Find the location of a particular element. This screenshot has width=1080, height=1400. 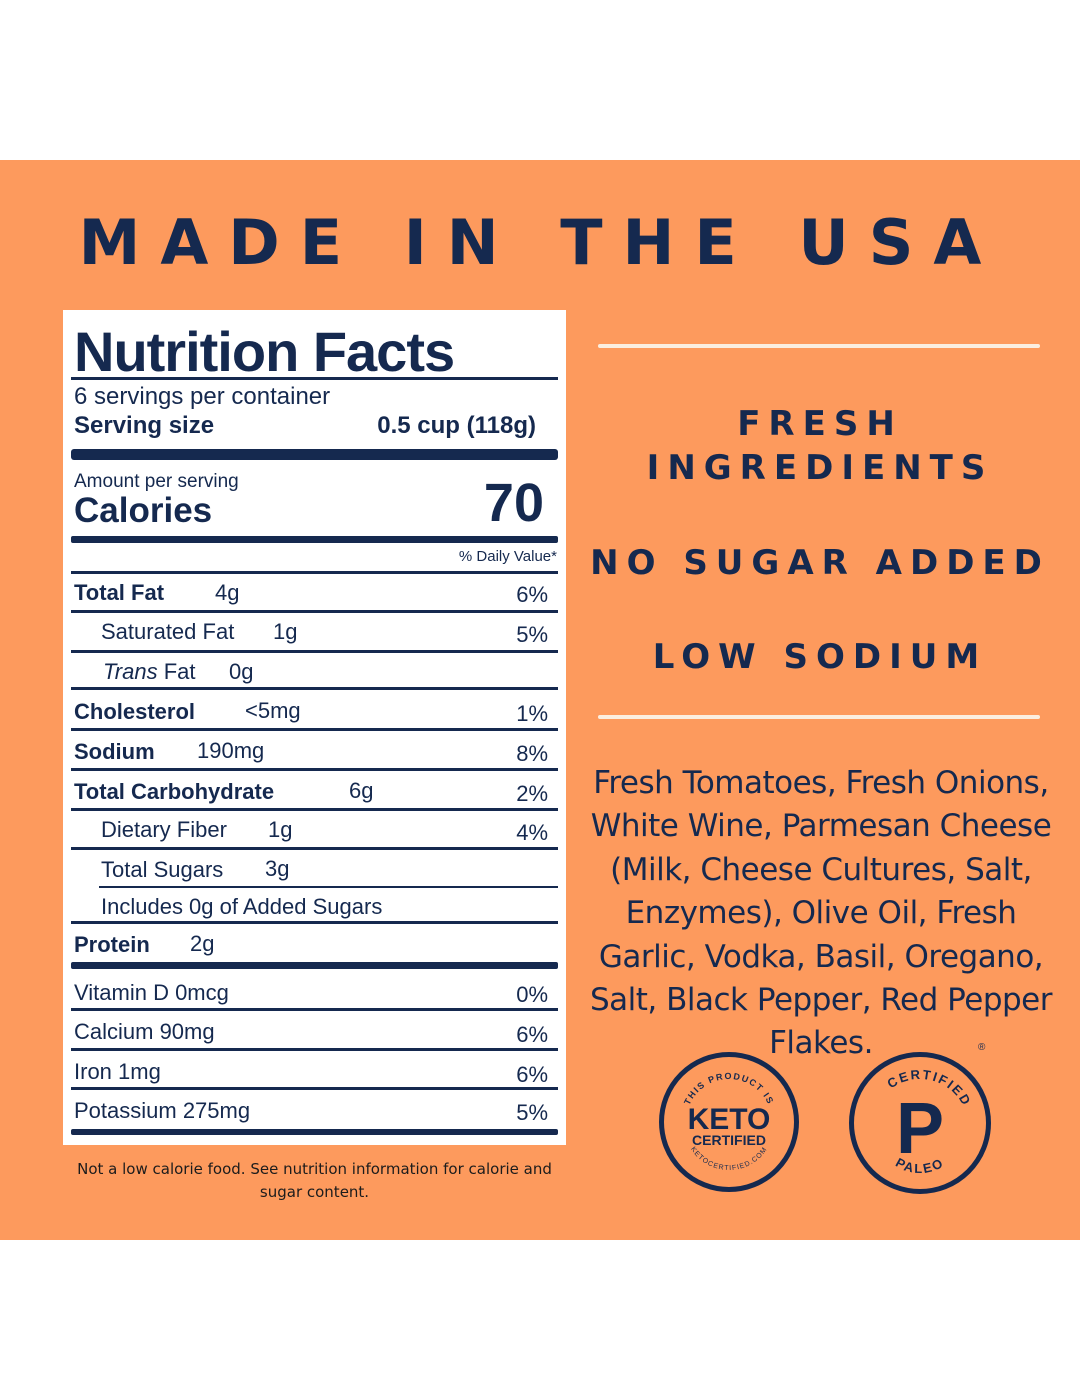

paleo-badge-graphic: CERTIFIED P PALEO is located at coordinates (929, 1121).